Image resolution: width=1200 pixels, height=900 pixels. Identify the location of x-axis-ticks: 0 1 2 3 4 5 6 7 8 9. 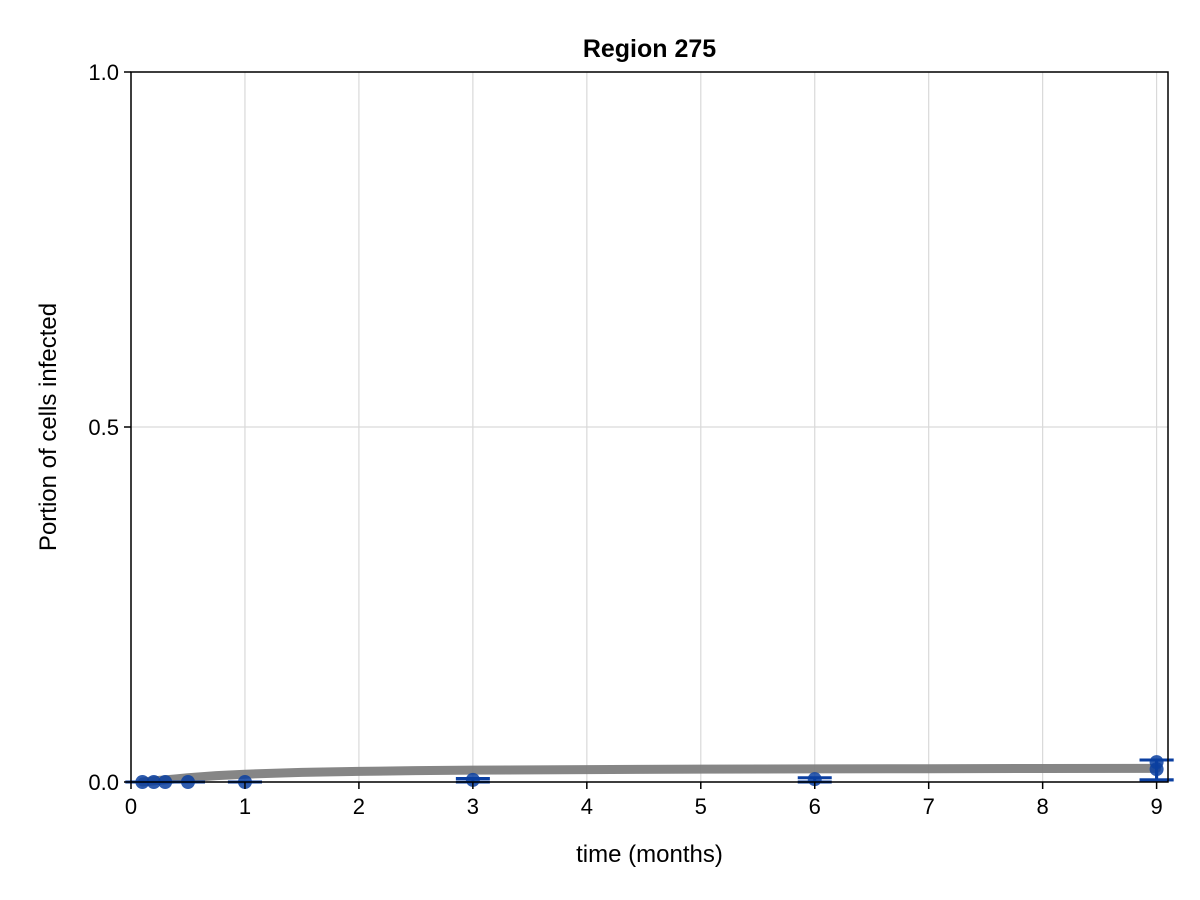
(644, 800).